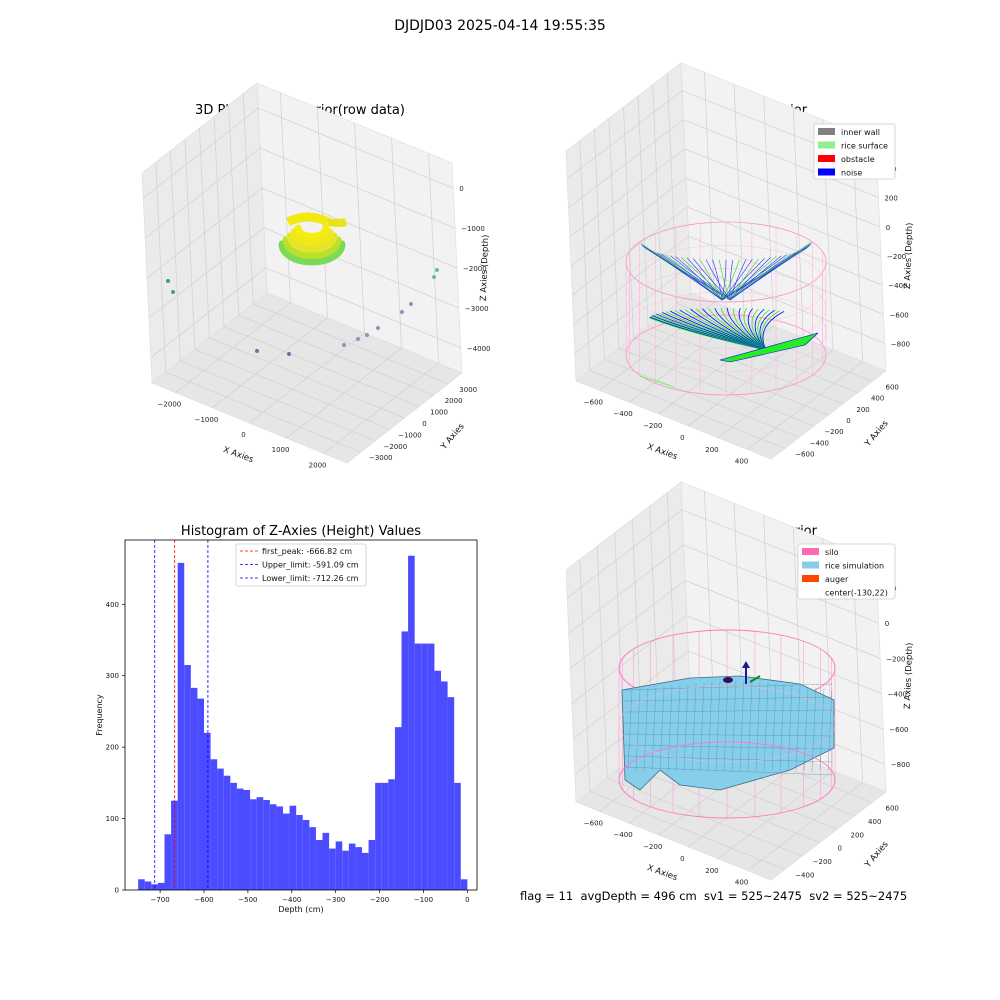 Image resolution: width=1000 pixels, height=1000 pixels. Describe the element at coordinates (897, 695) in the screenshot. I see `z-tick-label: −400` at that location.